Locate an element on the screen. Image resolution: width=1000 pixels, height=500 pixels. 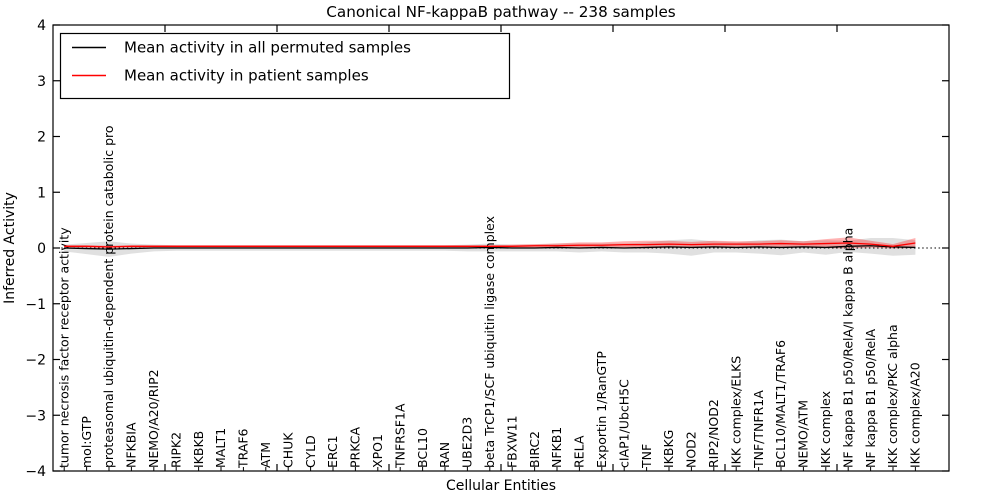
x-category-label: PRKCA is located at coordinates (355, 447).